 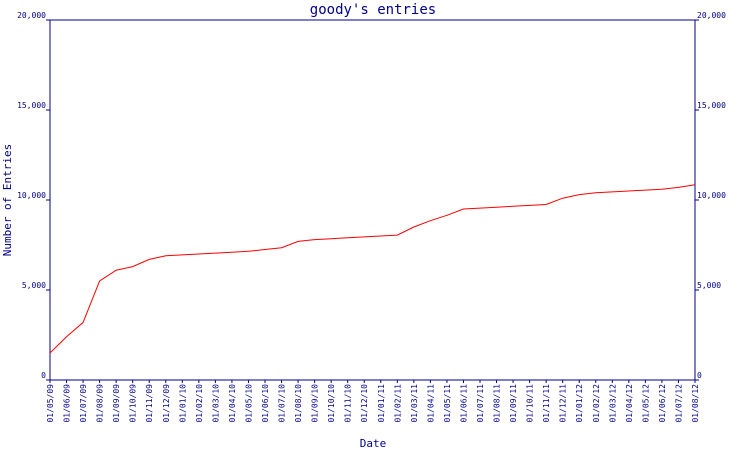 What do you see at coordinates (182, 403) in the screenshot?
I see `x-tick-label: 01/01/10` at bounding box center [182, 403].